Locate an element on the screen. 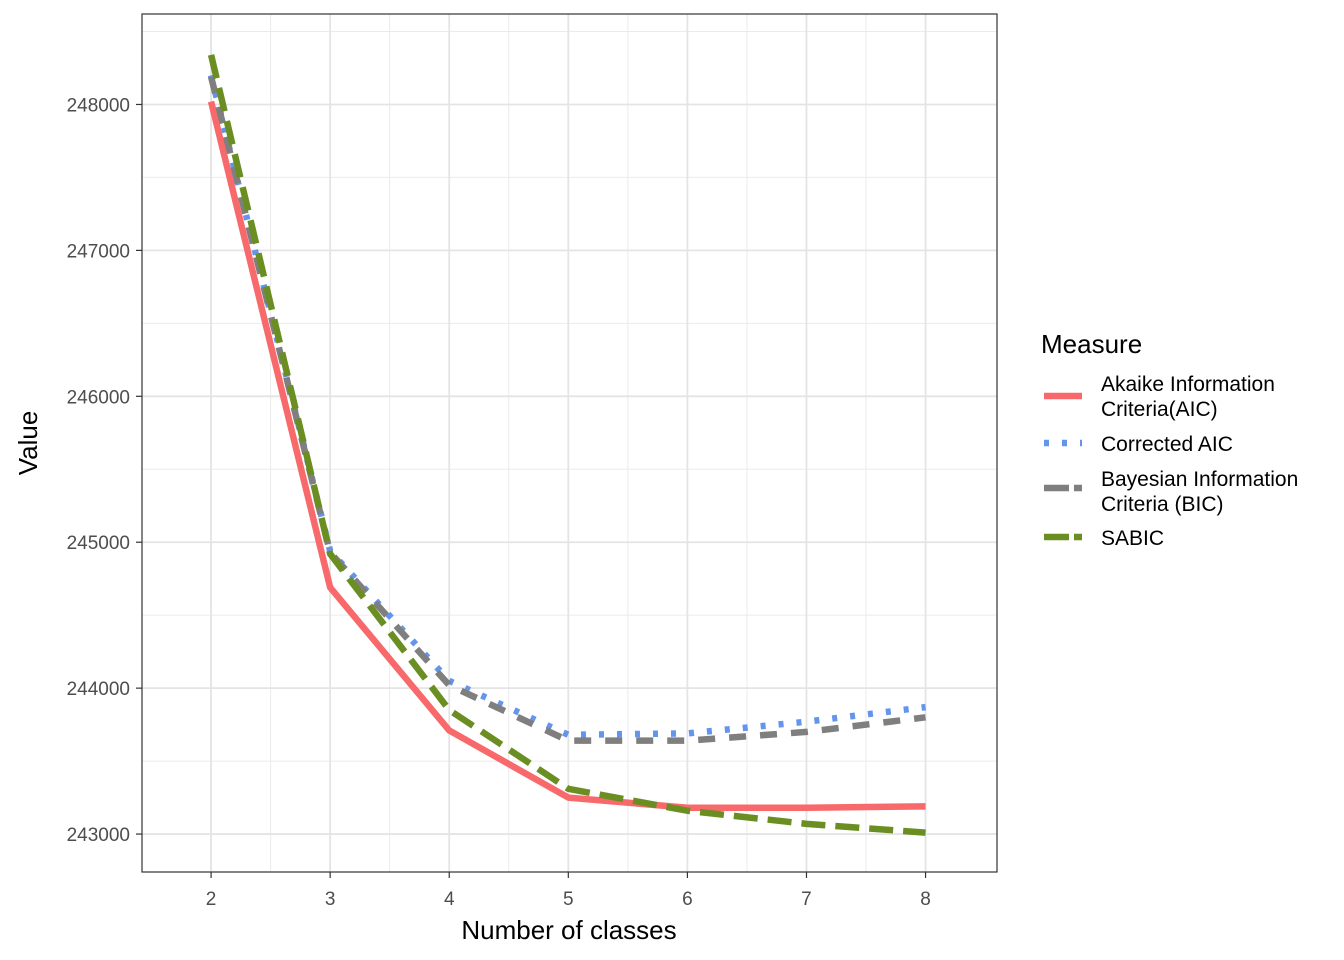  x-tick-label: 8 is located at coordinates (925, 899).